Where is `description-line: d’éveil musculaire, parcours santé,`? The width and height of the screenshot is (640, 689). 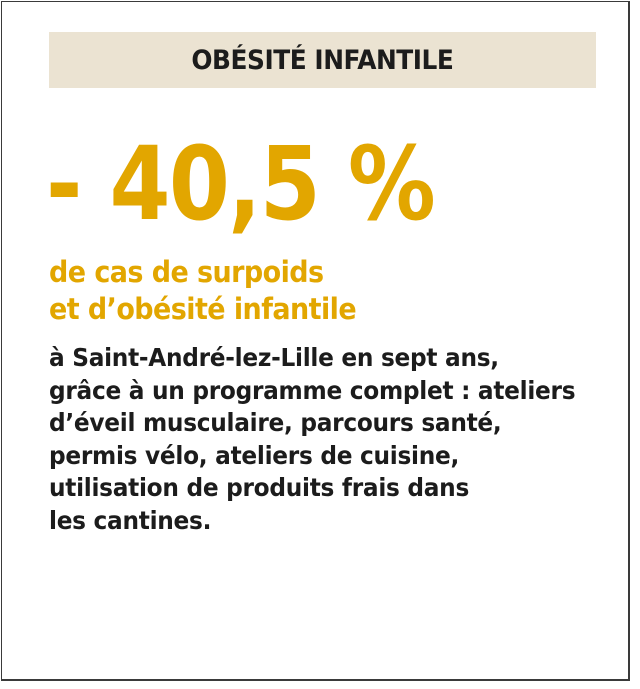
description-line: d’éveil musculaire, parcours santé, is located at coordinates (275, 422).